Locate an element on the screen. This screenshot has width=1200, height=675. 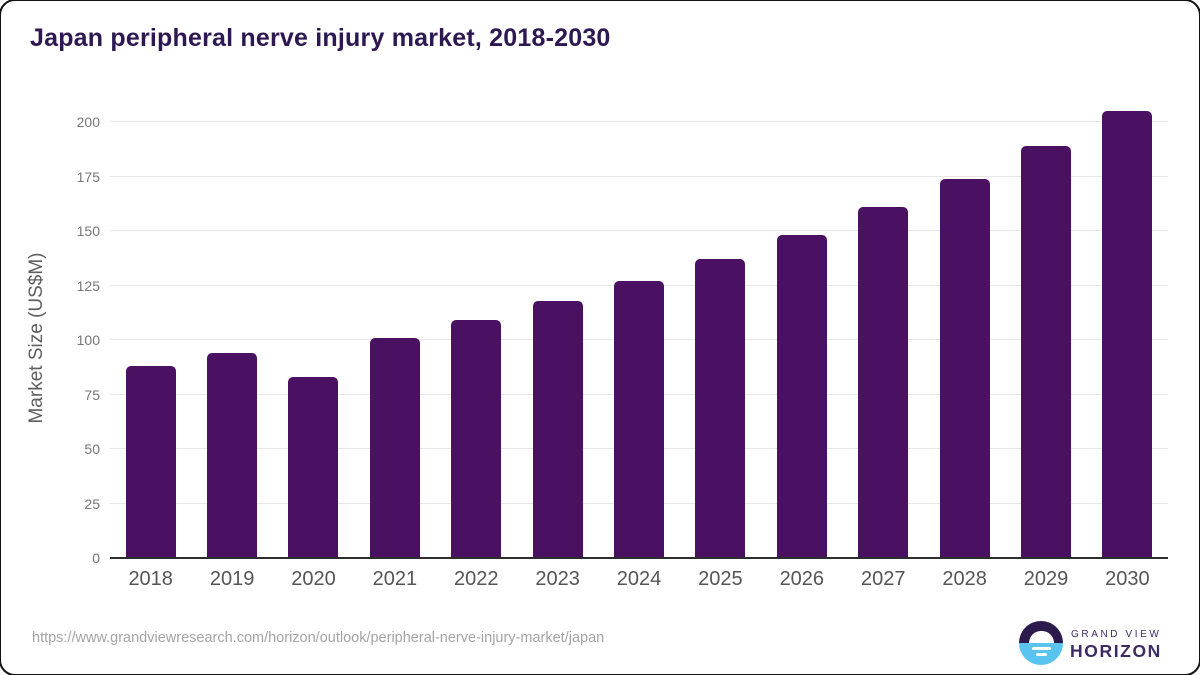
bar-2025 is located at coordinates (720, 408).